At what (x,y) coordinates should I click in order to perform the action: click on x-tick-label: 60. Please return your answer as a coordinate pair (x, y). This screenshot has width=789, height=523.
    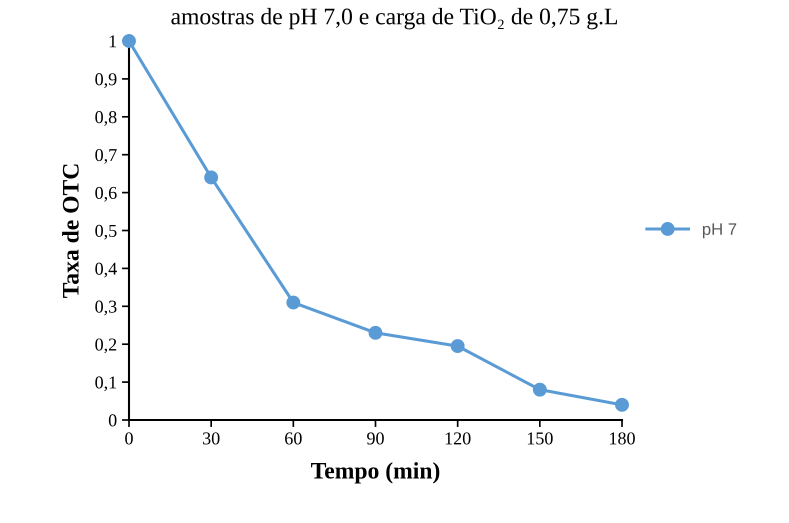
    Looking at the image, I should click on (293, 438).